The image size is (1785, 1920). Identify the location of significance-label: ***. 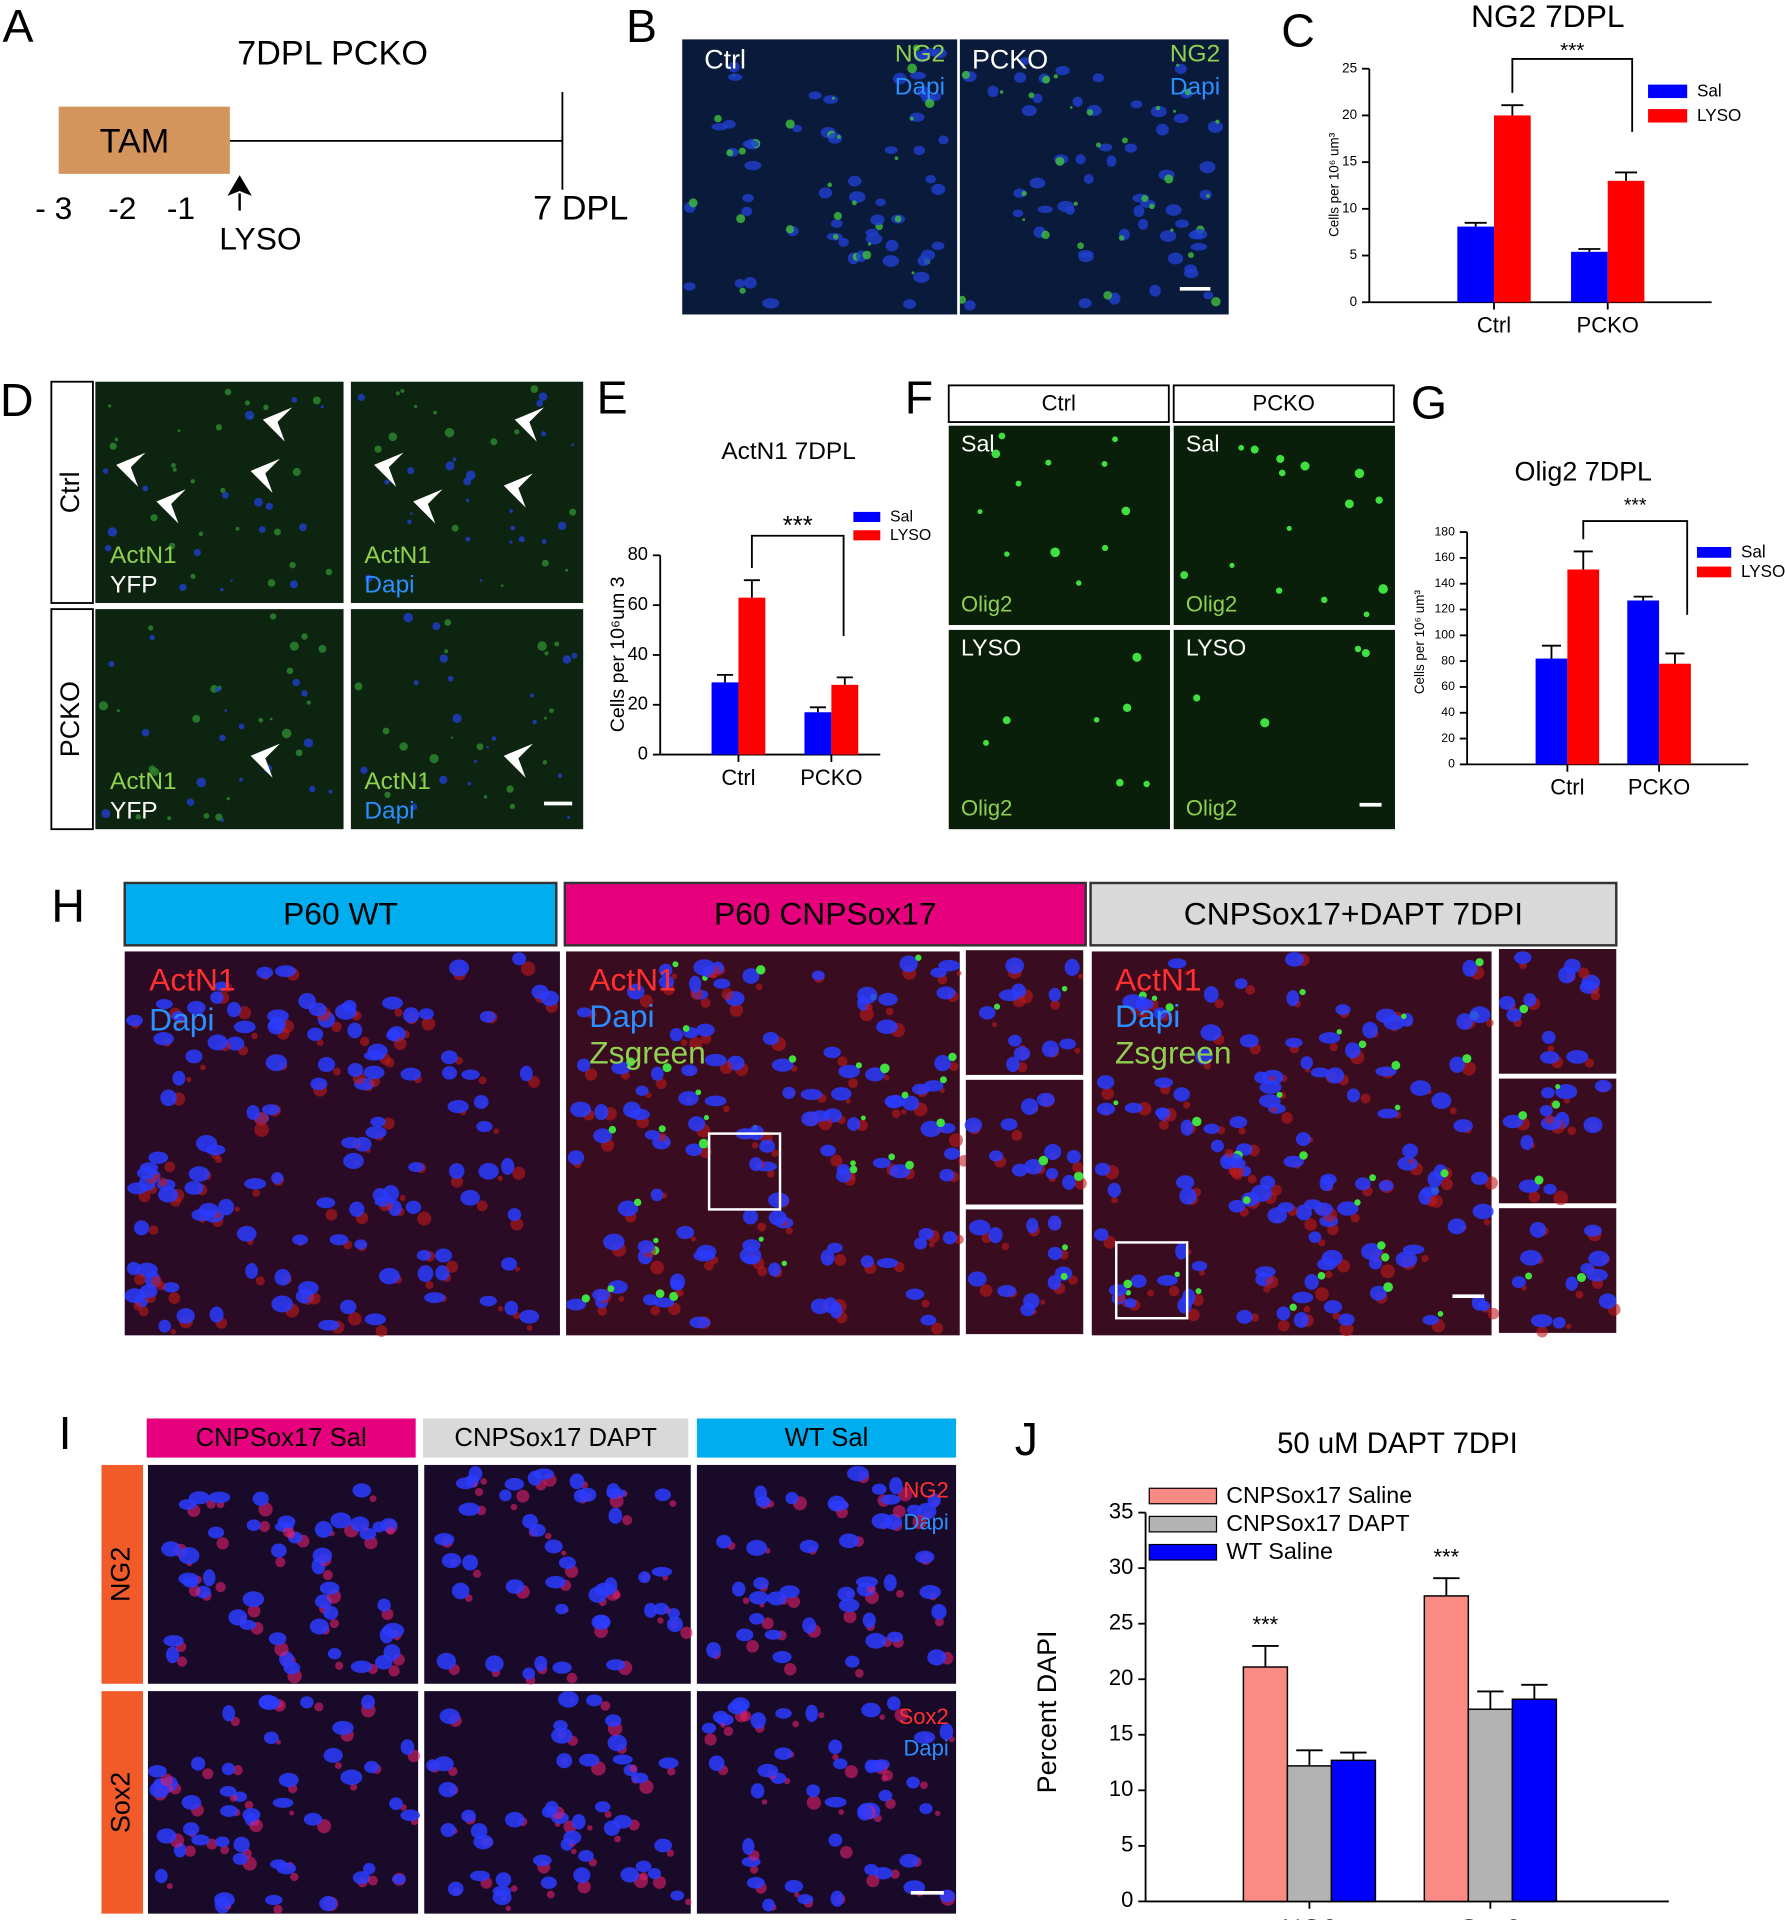
(1635, 506).